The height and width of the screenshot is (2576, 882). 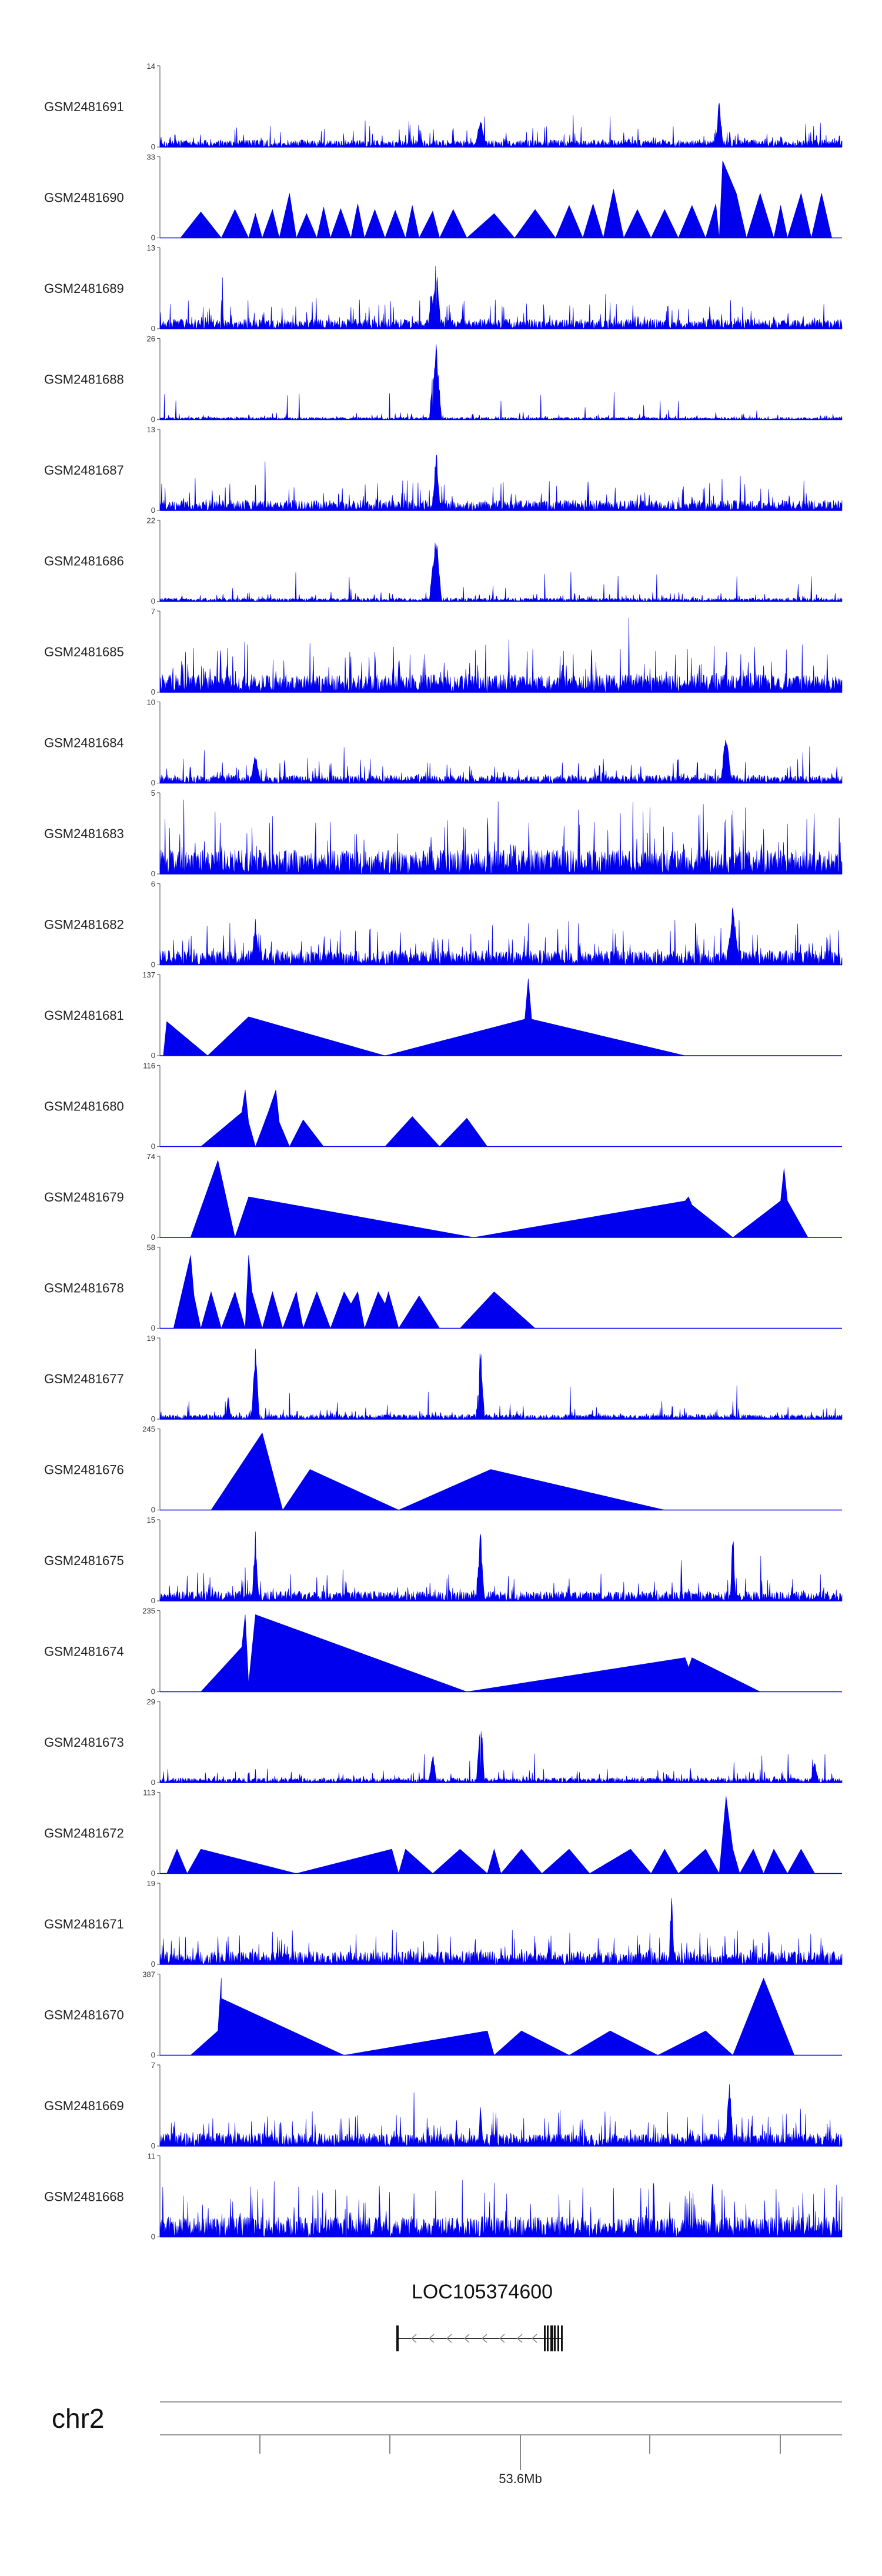 I want to click on track-label: GSM2481673, so click(x=84, y=1742).